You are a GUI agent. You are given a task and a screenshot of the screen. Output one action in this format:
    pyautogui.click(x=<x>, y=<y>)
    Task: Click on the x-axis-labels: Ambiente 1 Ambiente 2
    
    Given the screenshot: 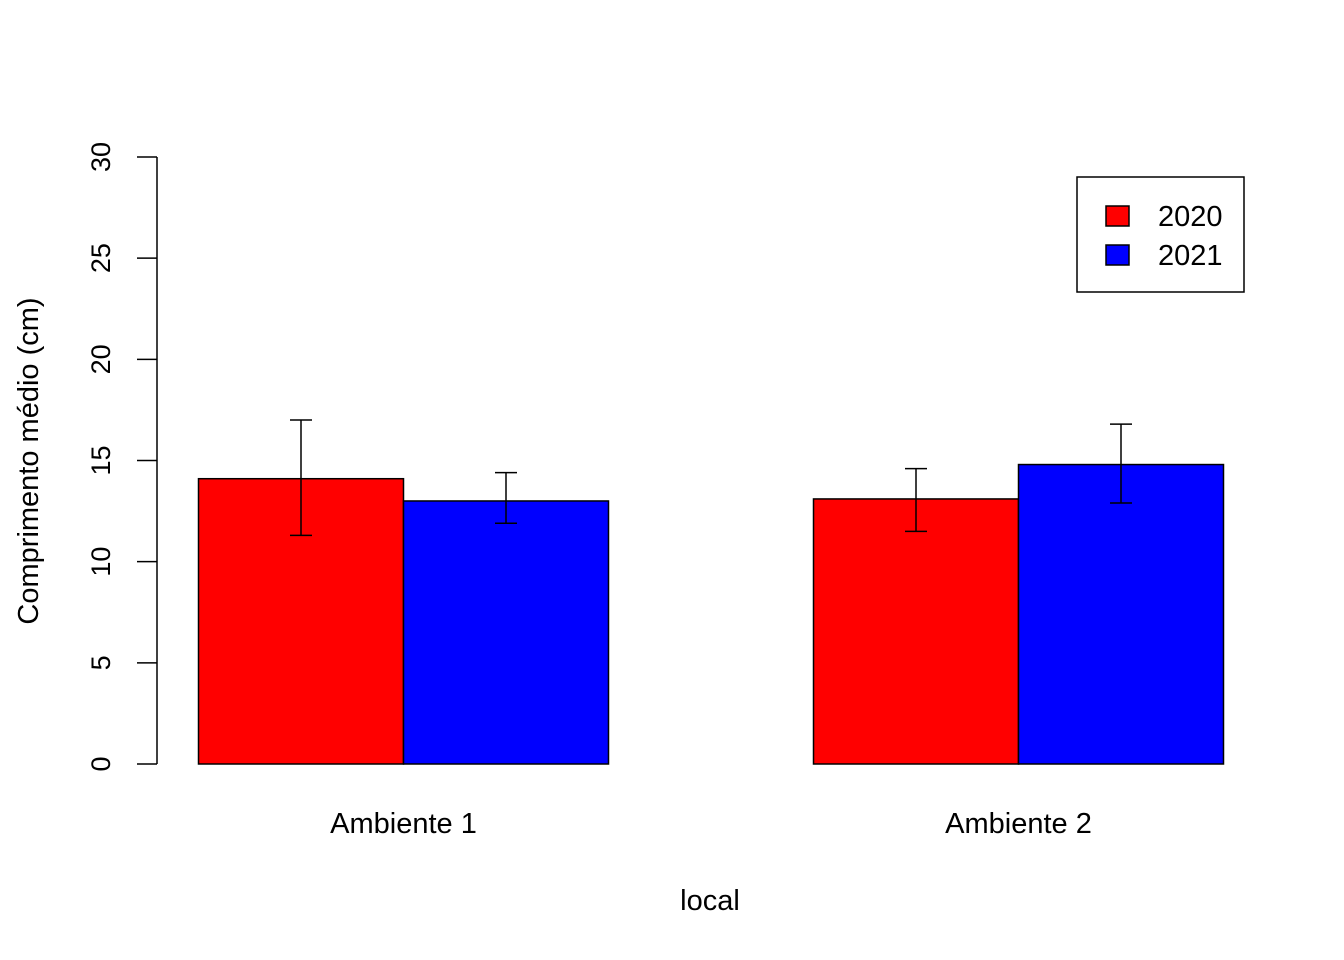 What is the action you would take?
    pyautogui.click(x=711, y=824)
    